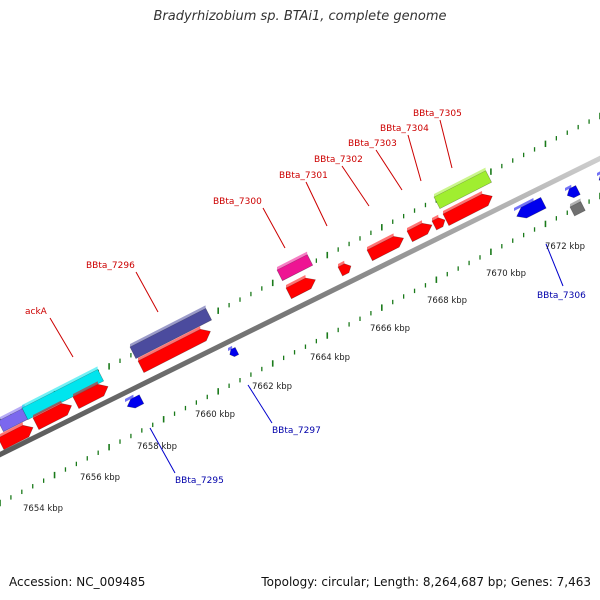  Describe the element at coordinates (43, 509) in the screenshot. I see `ruler-tick-label: 7654 kbp` at that location.